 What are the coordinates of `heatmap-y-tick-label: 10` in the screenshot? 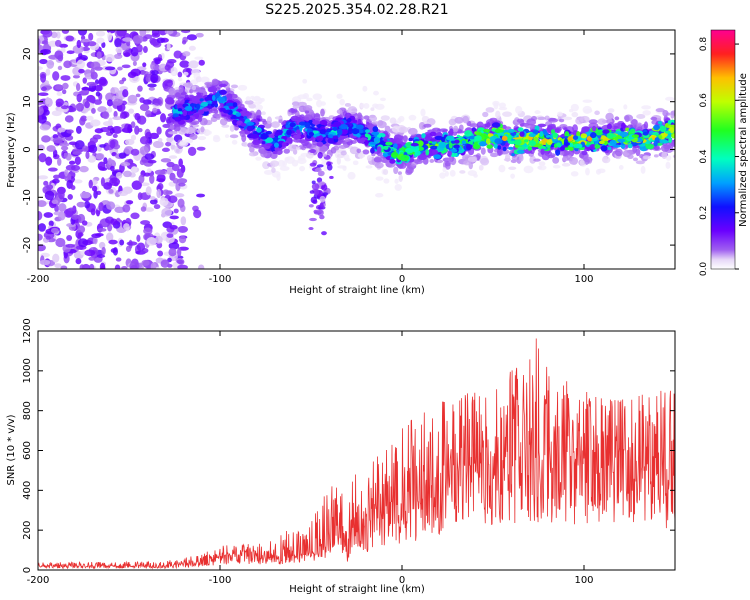 It's located at (27, 101).